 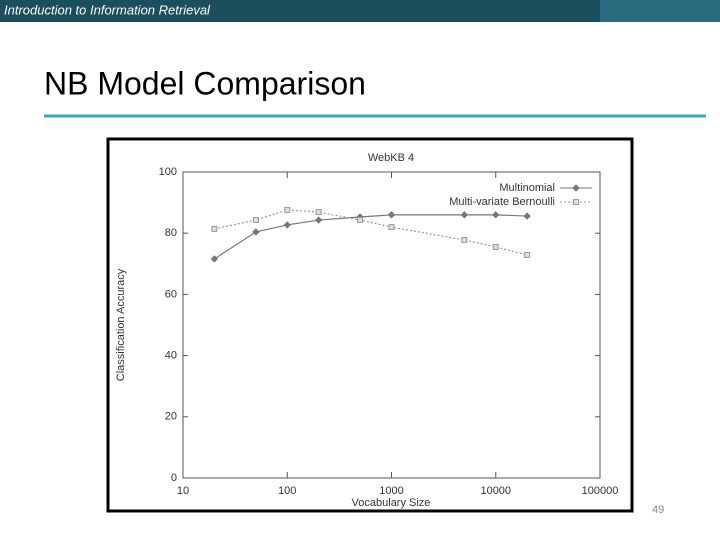 What do you see at coordinates (527, 188) in the screenshot?
I see `legend-label: Multinomial` at bounding box center [527, 188].